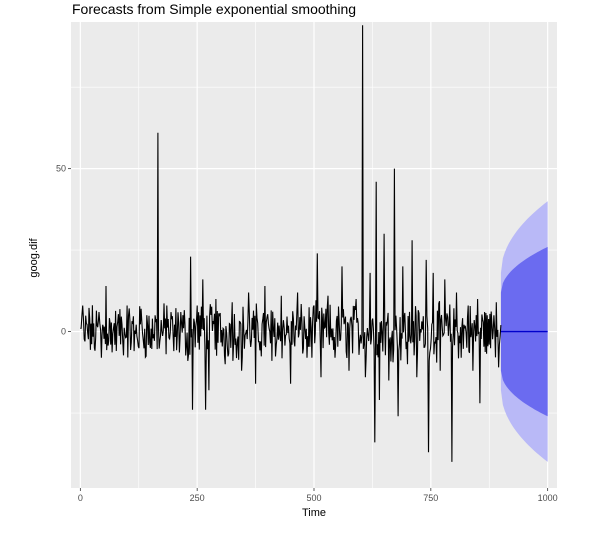 The width and height of the screenshot is (603, 536). Describe the element at coordinates (63, 332) in the screenshot. I see `y-tick-label: 0` at that location.